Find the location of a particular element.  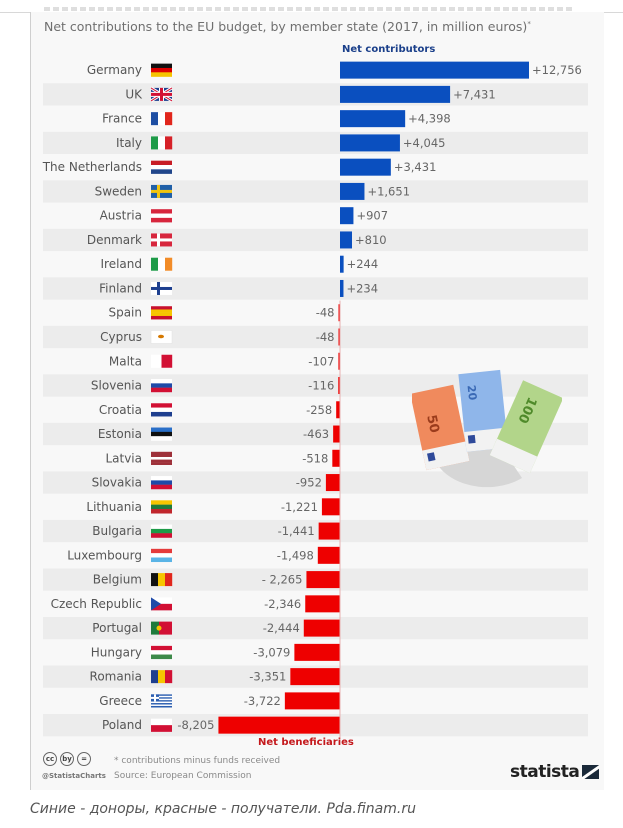

country-label: Ireland is located at coordinates (121, 264).